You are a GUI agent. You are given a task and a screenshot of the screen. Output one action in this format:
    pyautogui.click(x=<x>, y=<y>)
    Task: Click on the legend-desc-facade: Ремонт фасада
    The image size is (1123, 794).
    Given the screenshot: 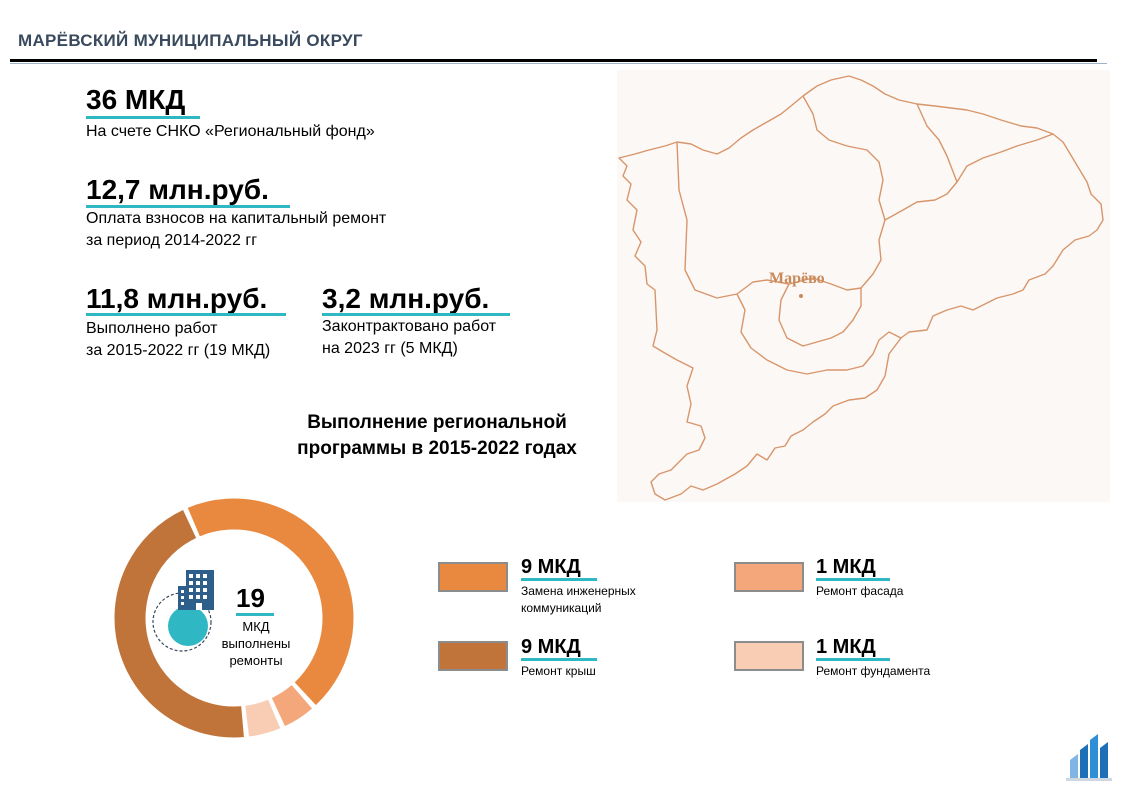 What is the action you would take?
    pyautogui.click(x=860, y=591)
    